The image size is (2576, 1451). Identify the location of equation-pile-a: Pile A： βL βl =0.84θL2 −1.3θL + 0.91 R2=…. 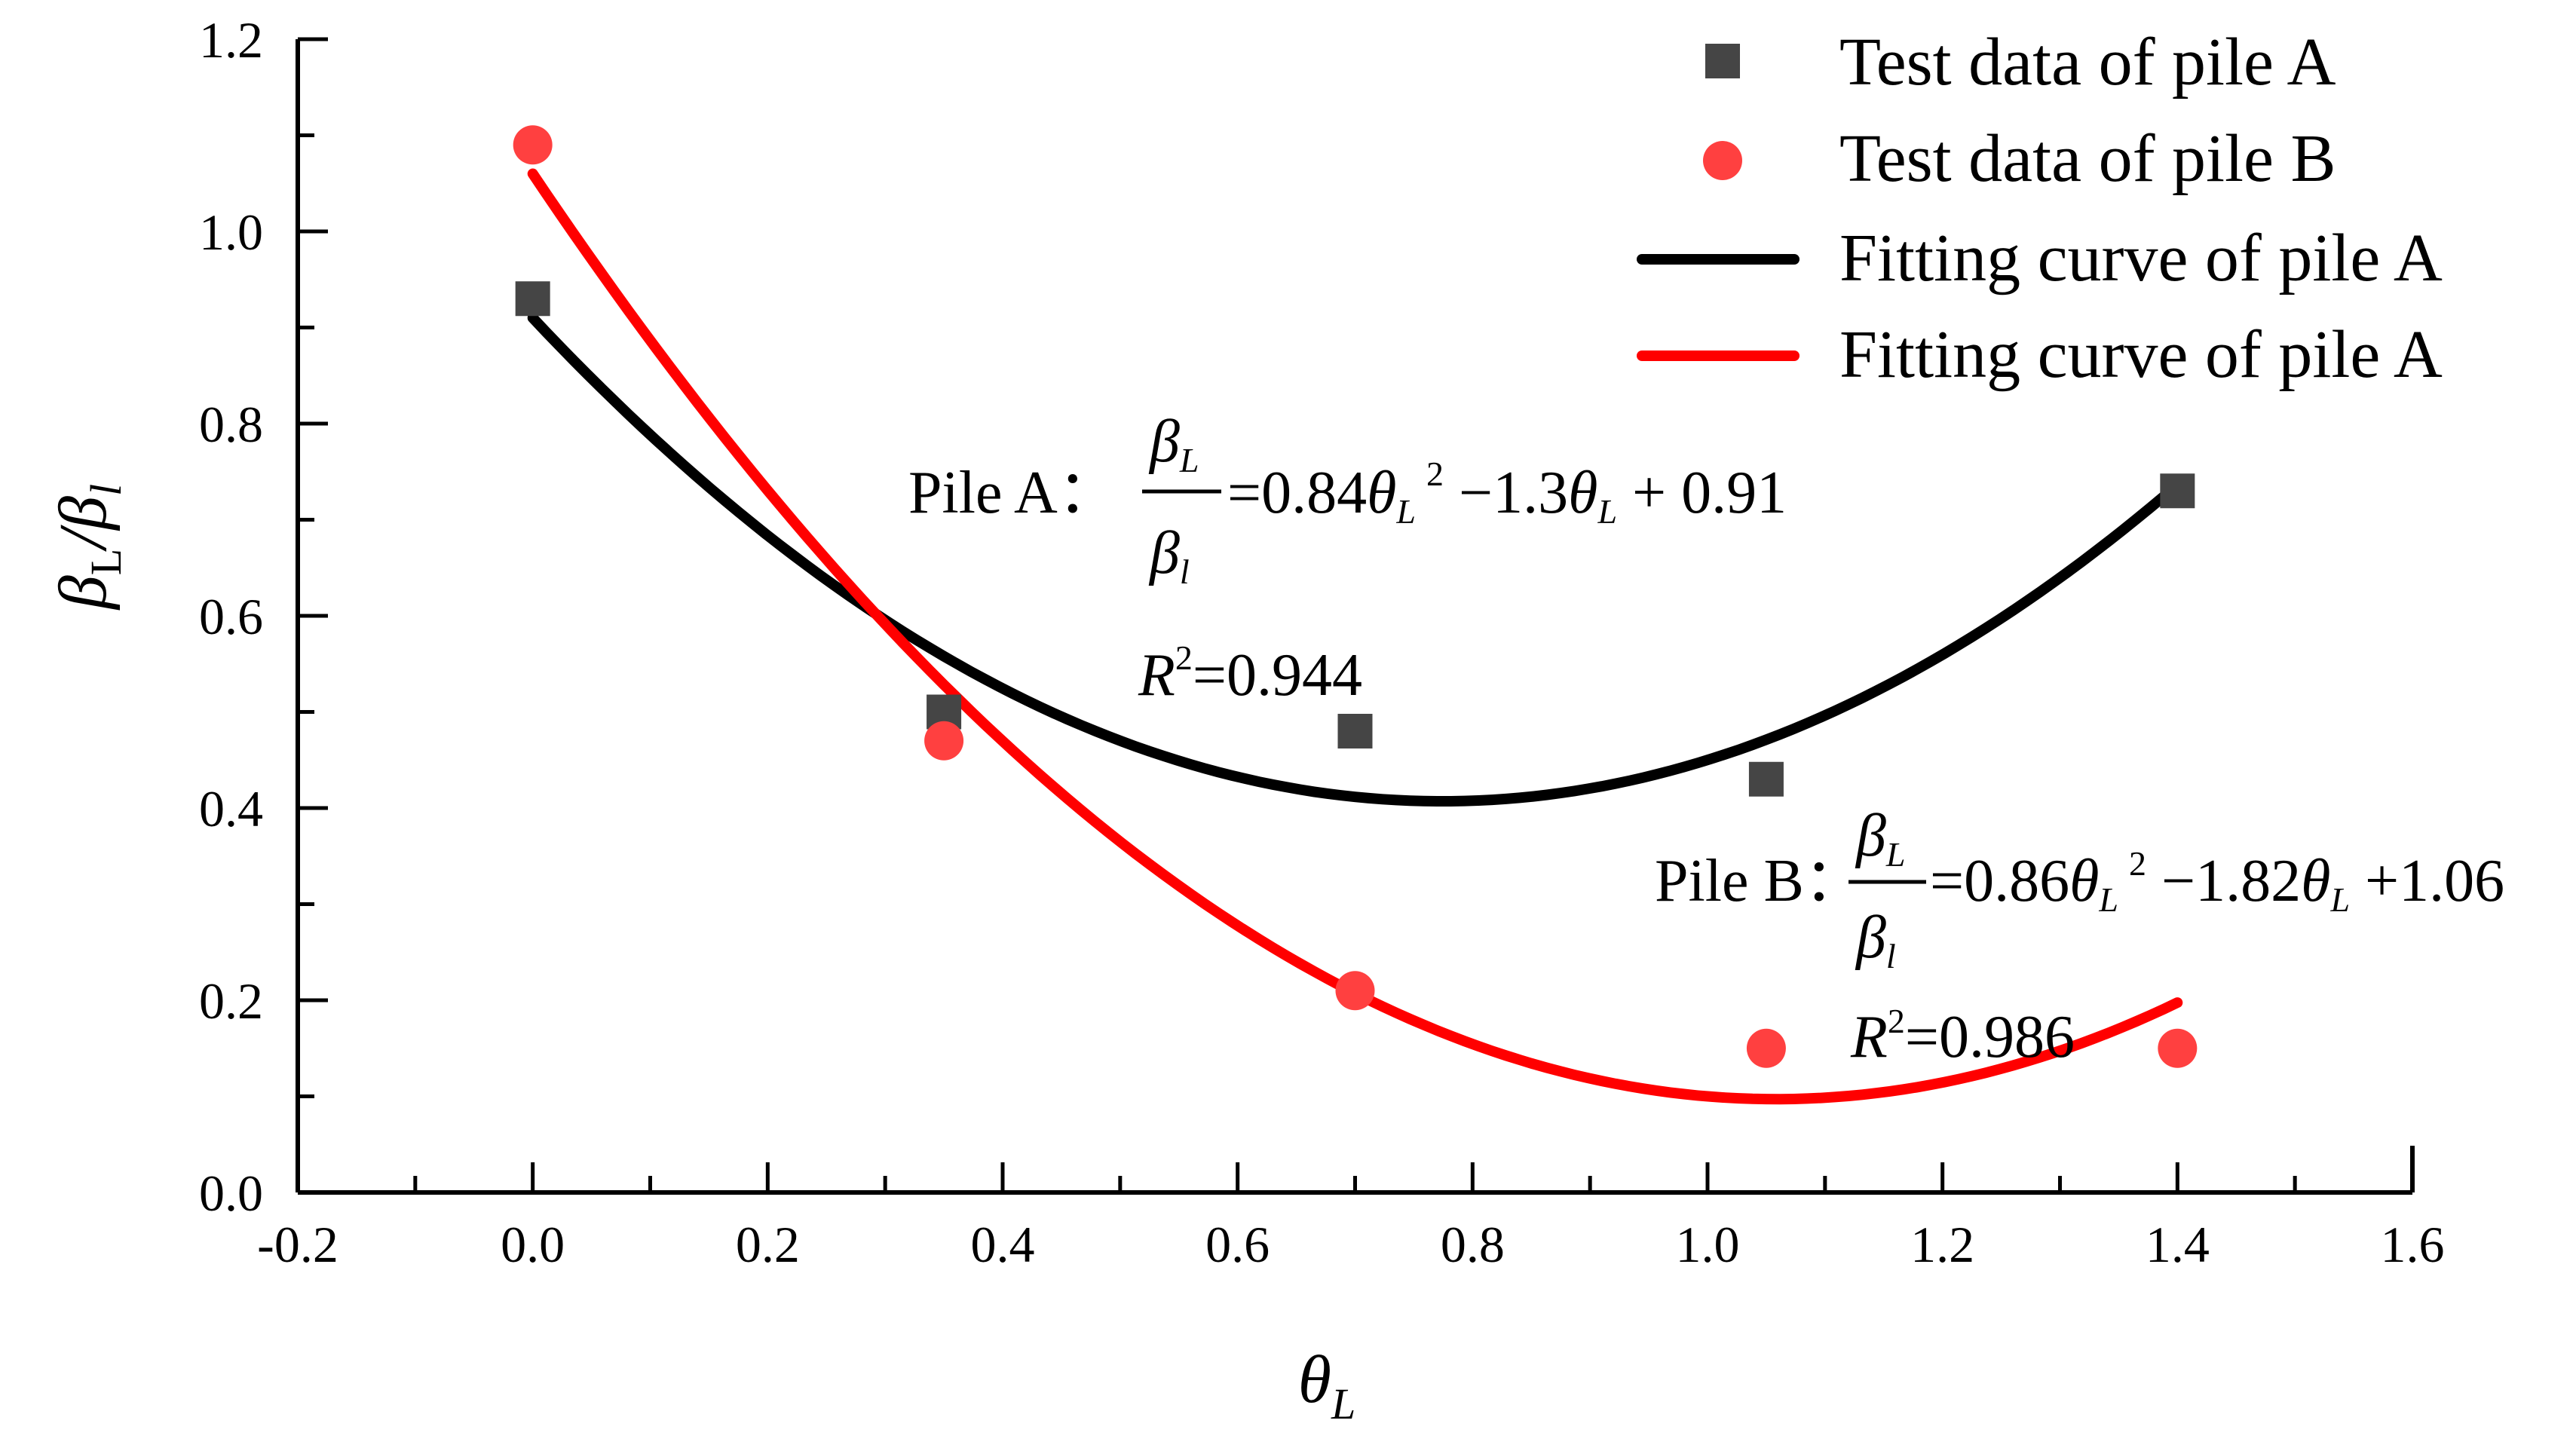
(1347, 559).